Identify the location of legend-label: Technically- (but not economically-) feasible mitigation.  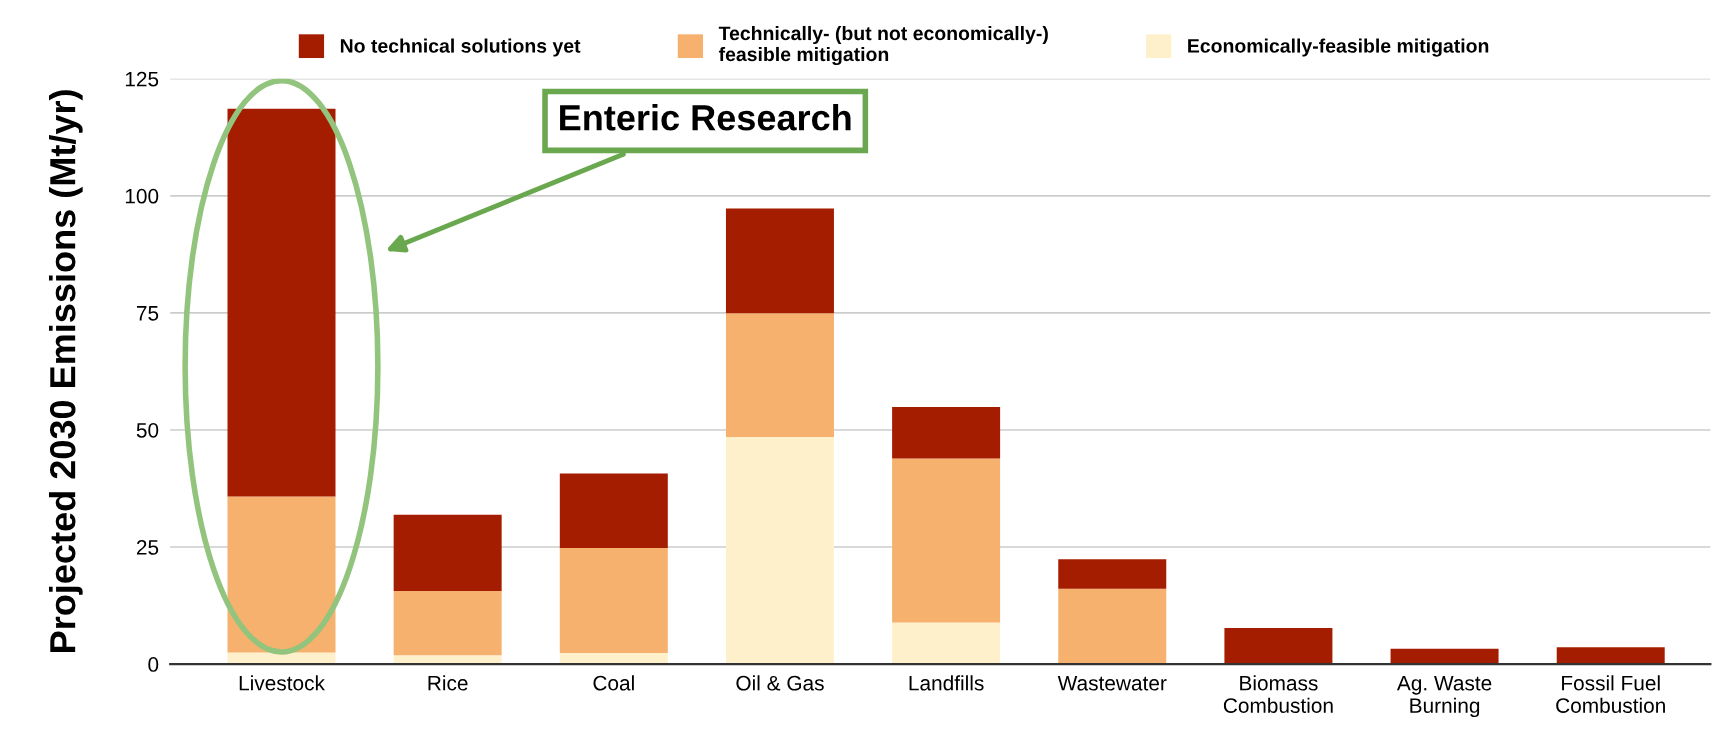
(883, 45).